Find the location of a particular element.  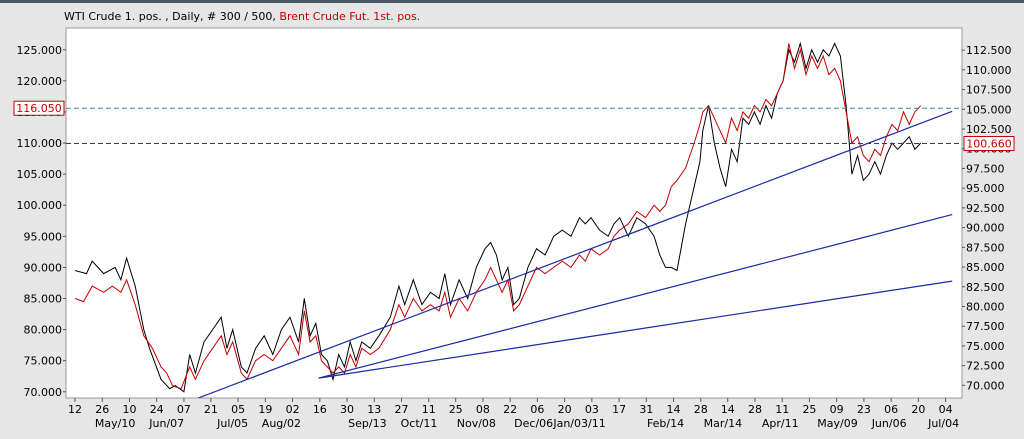

x-month-label: Aug/02 is located at coordinates (281, 423).